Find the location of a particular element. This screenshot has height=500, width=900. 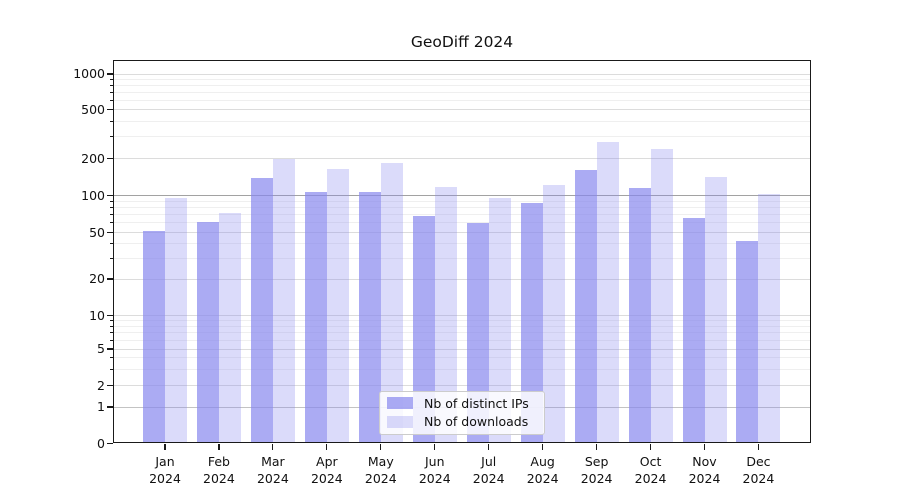

bar-downloads-oct is located at coordinates (661, 296).